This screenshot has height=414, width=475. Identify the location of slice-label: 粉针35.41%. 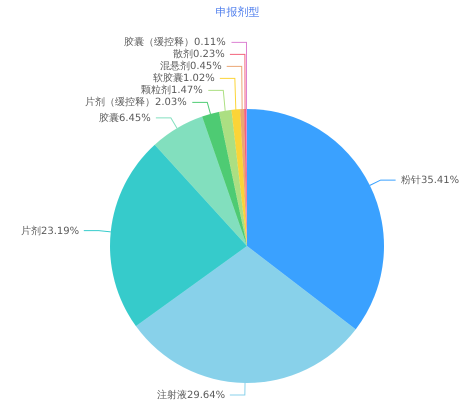
(430, 180).